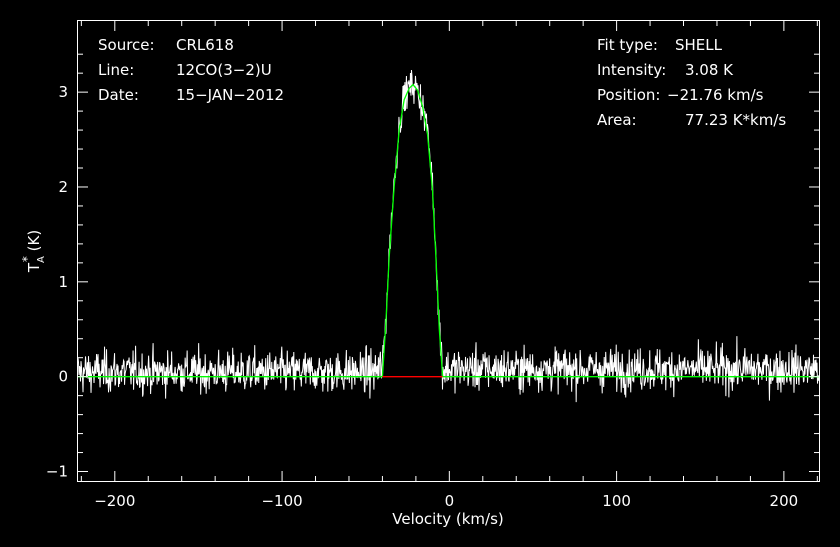 The width and height of the screenshot is (840, 547). What do you see at coordinates (57, 472) in the screenshot?
I see `y-tick-label: −1` at bounding box center [57, 472].